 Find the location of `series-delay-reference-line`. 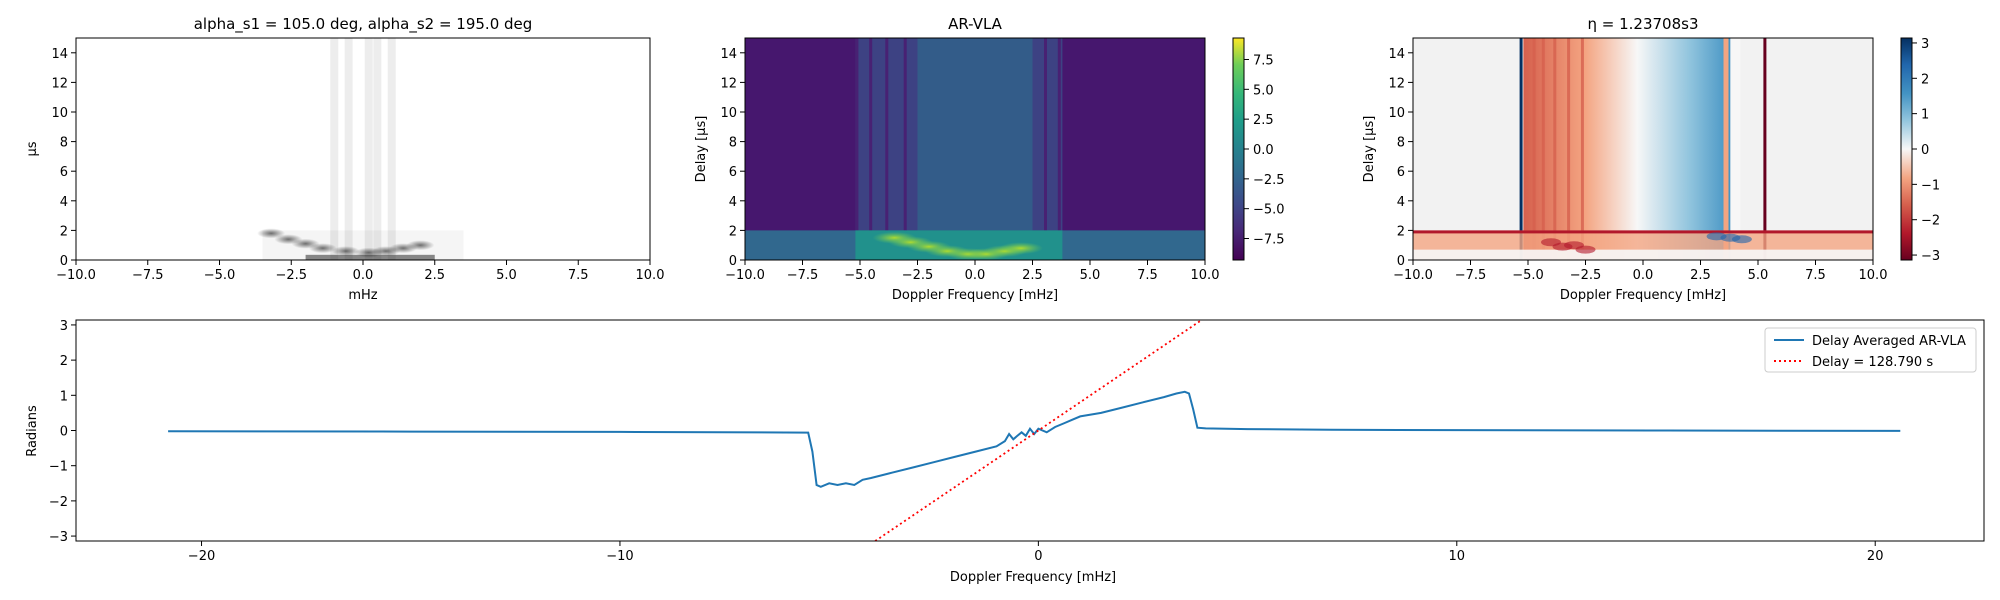

series-delay-reference-line is located at coordinates (1038, 430).